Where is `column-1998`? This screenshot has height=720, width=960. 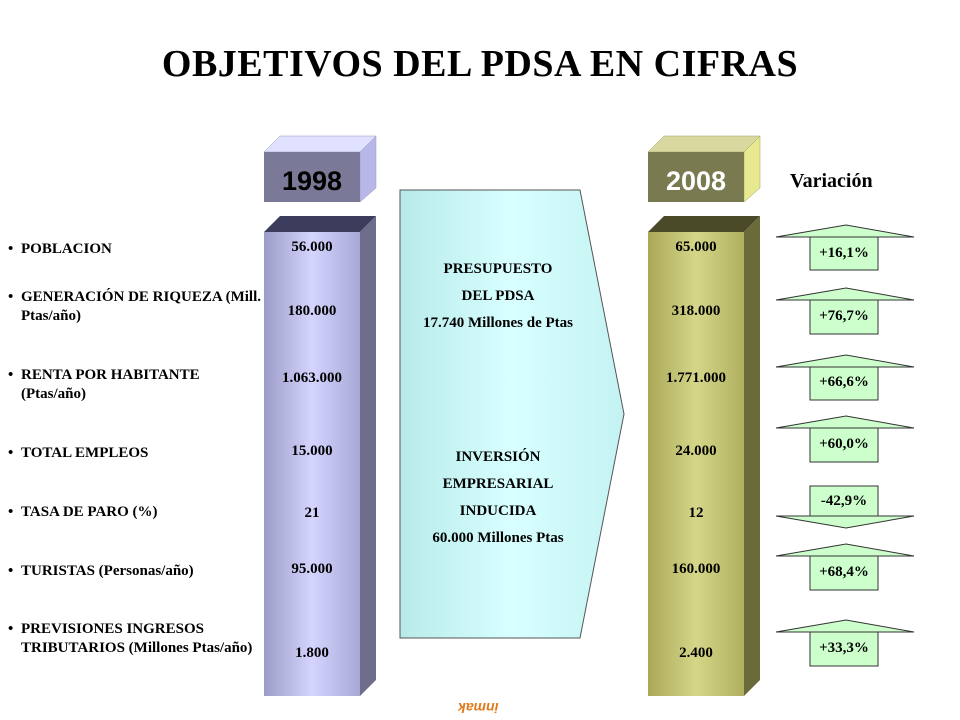
column-1998 is located at coordinates (320, 456).